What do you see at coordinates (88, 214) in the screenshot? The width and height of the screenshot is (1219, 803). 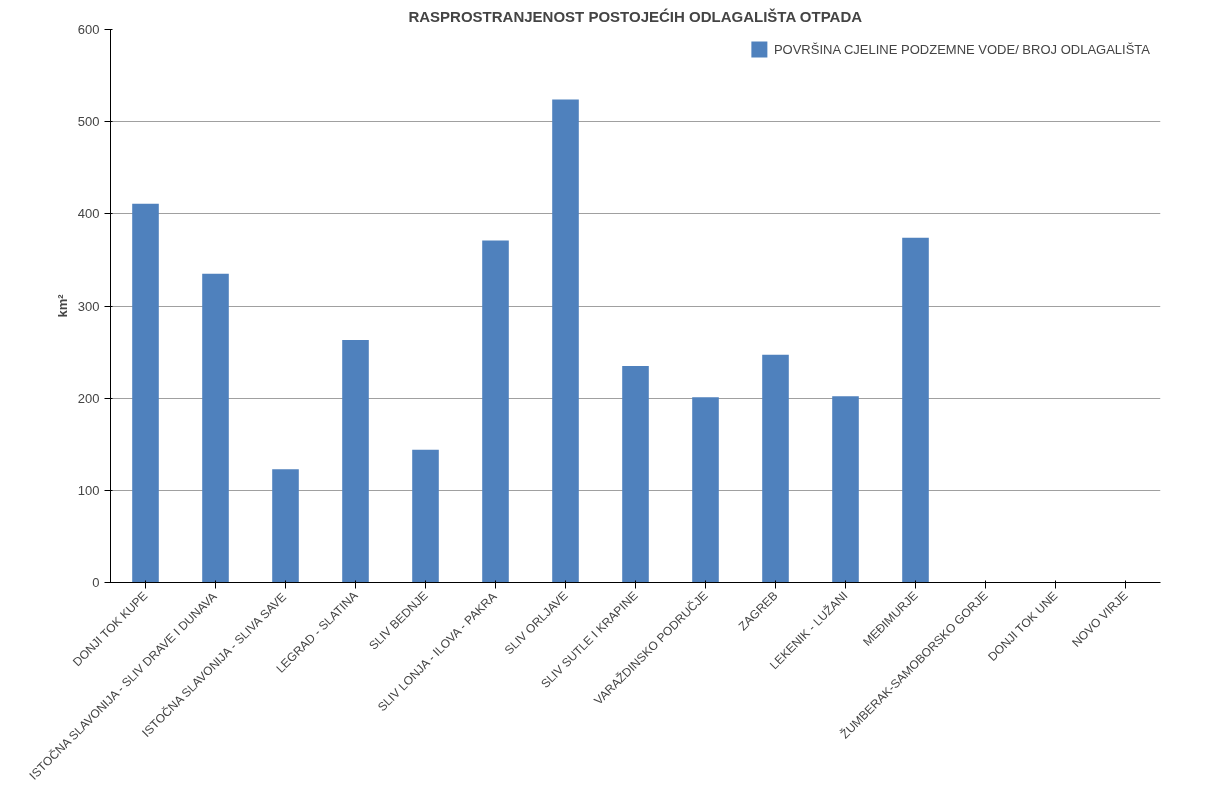 I see `y-tick-label: 400` at bounding box center [88, 214].